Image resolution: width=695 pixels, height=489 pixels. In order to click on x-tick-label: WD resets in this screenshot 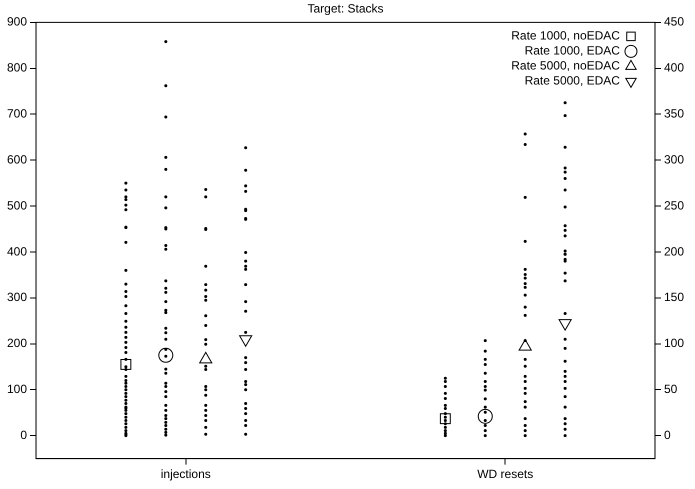, I will do `click(505, 474)`.